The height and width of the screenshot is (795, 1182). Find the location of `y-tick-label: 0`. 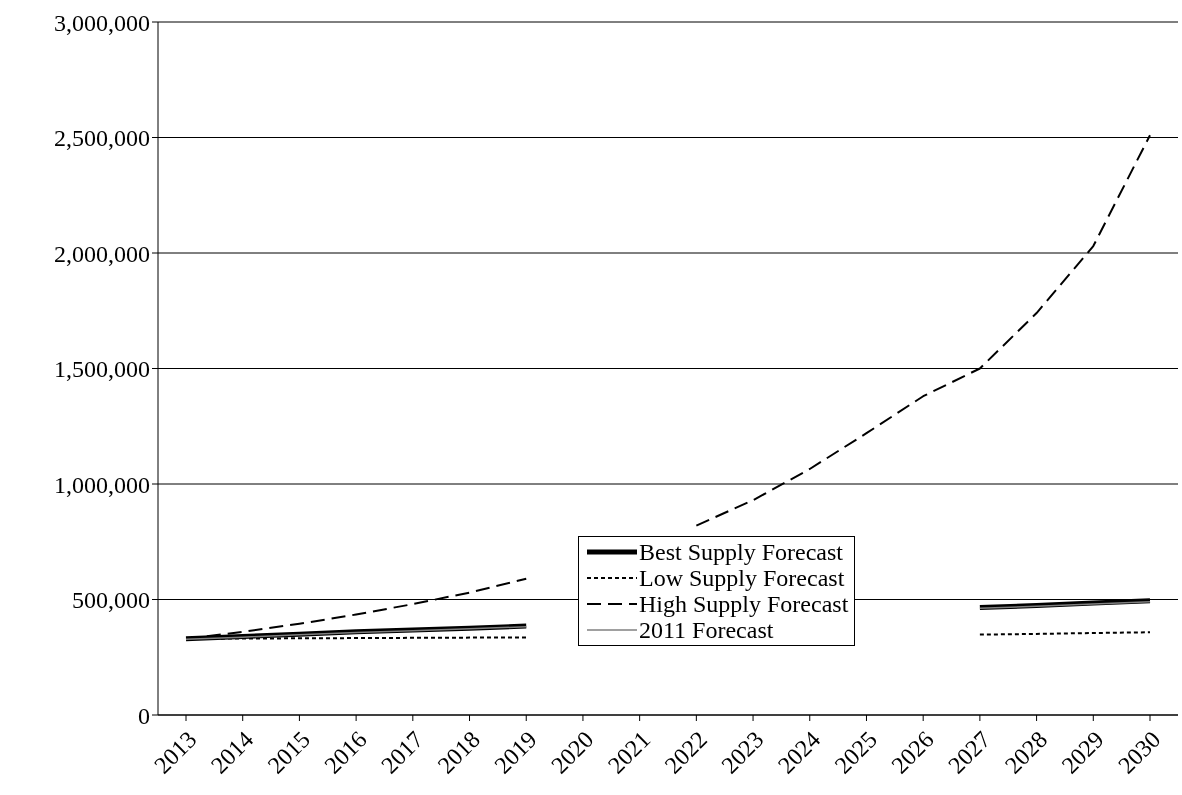

y-tick-label: 0 is located at coordinates (144, 715).